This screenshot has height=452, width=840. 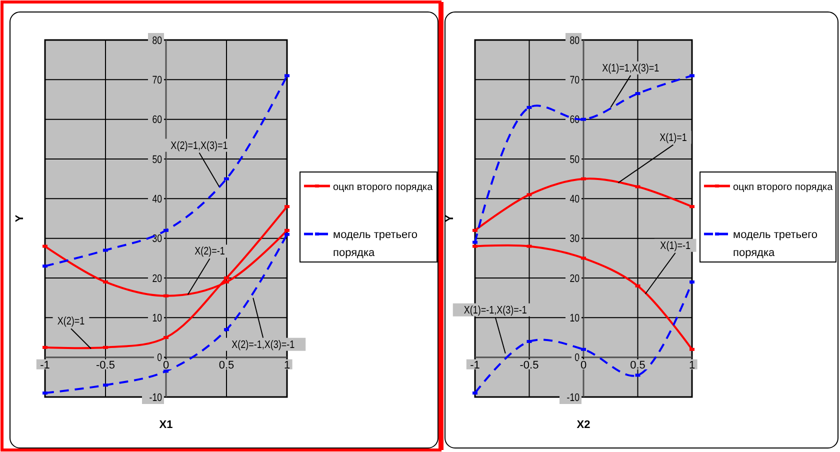 I want to click on x-axis-title: X1, so click(x=166, y=425).